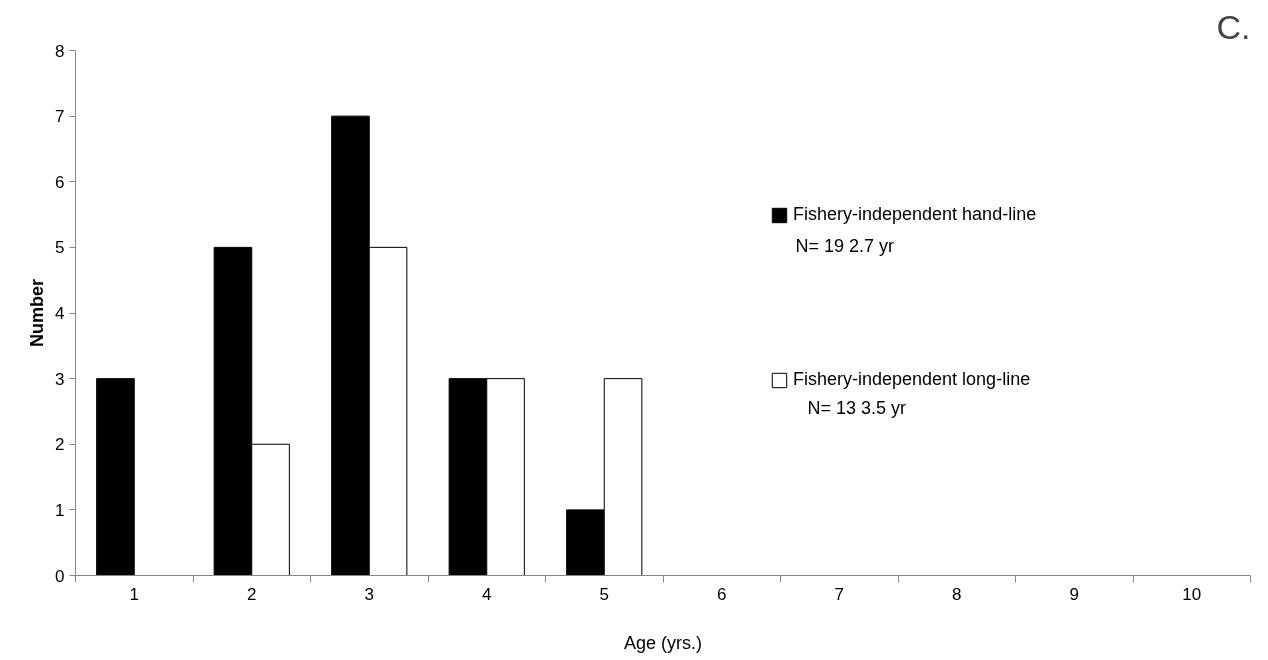 The width and height of the screenshot is (1268, 660). Describe the element at coordinates (60, 182) in the screenshot. I see `y-tick-label: 6` at that location.